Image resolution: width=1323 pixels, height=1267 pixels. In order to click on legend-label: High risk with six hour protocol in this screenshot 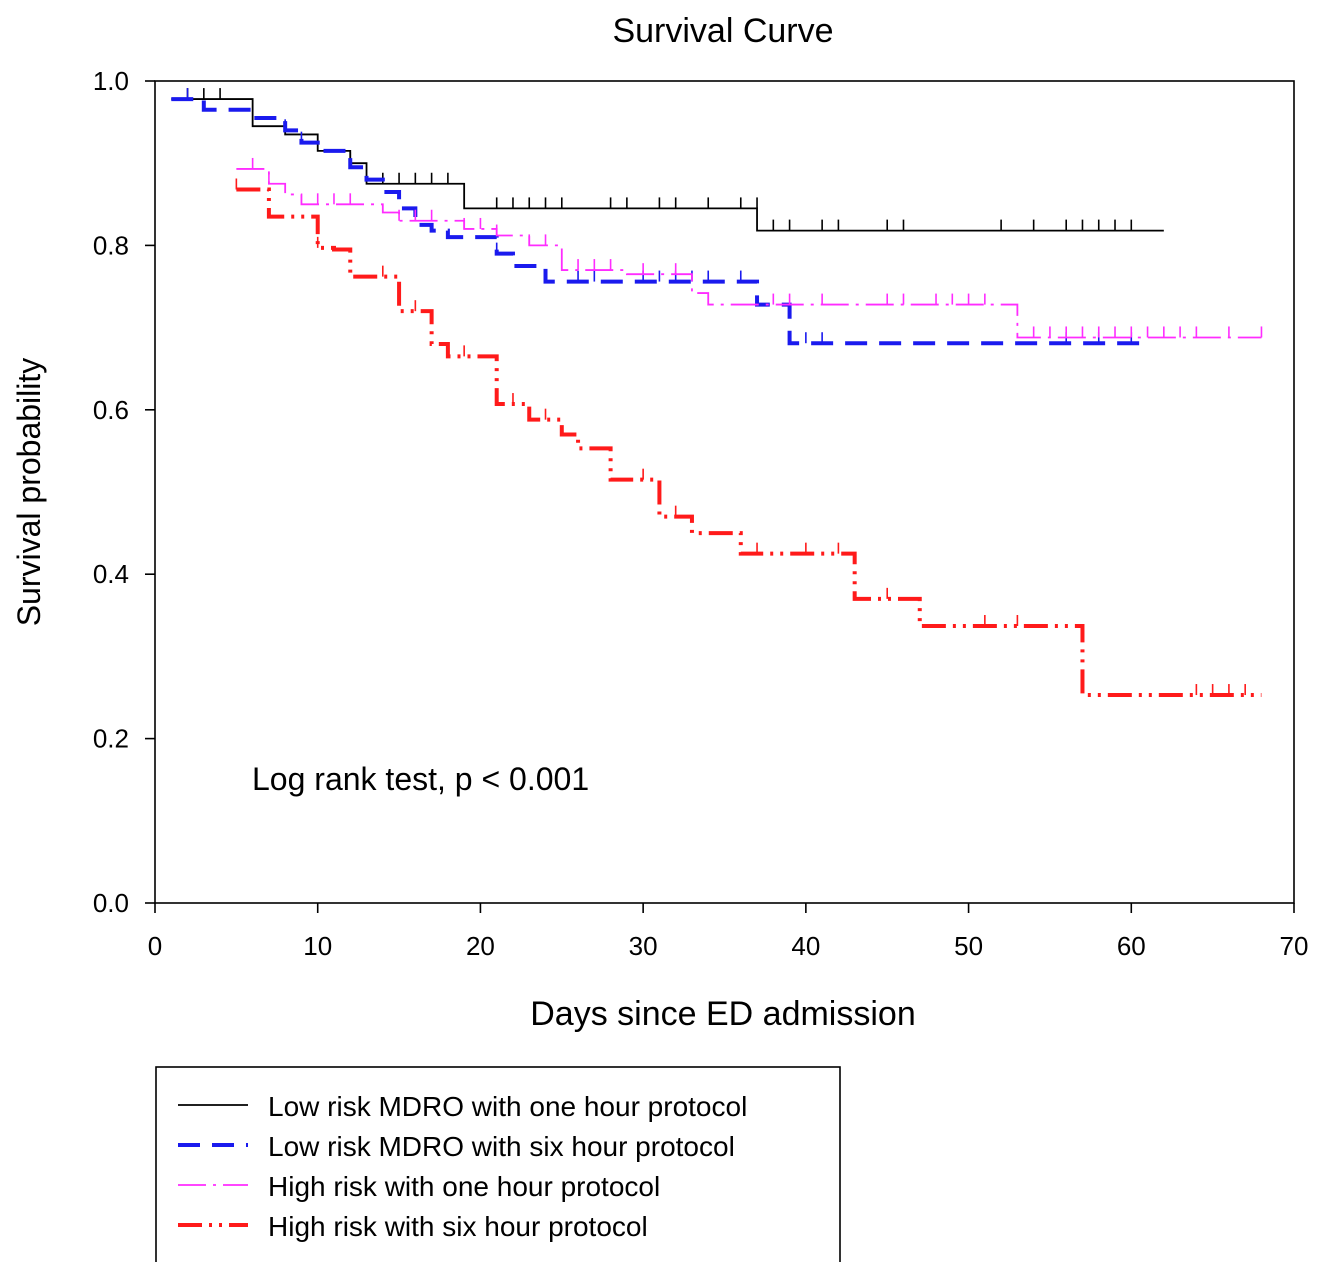, I will do `click(458, 1226)`.